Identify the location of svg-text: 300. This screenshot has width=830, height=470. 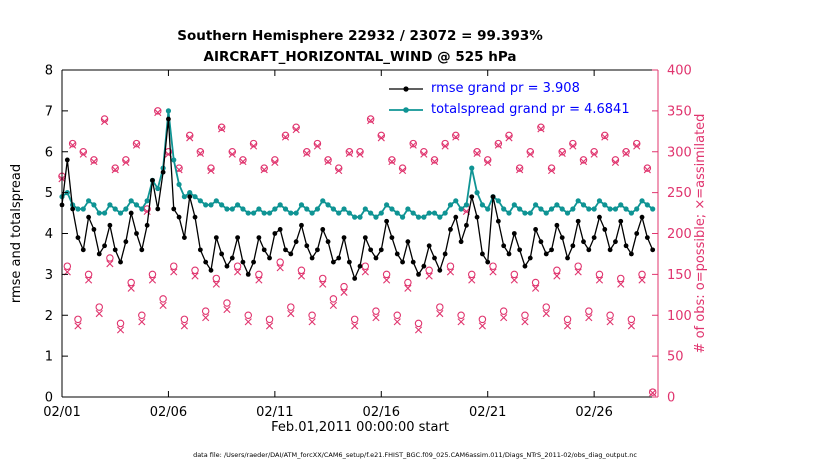
(679, 152).